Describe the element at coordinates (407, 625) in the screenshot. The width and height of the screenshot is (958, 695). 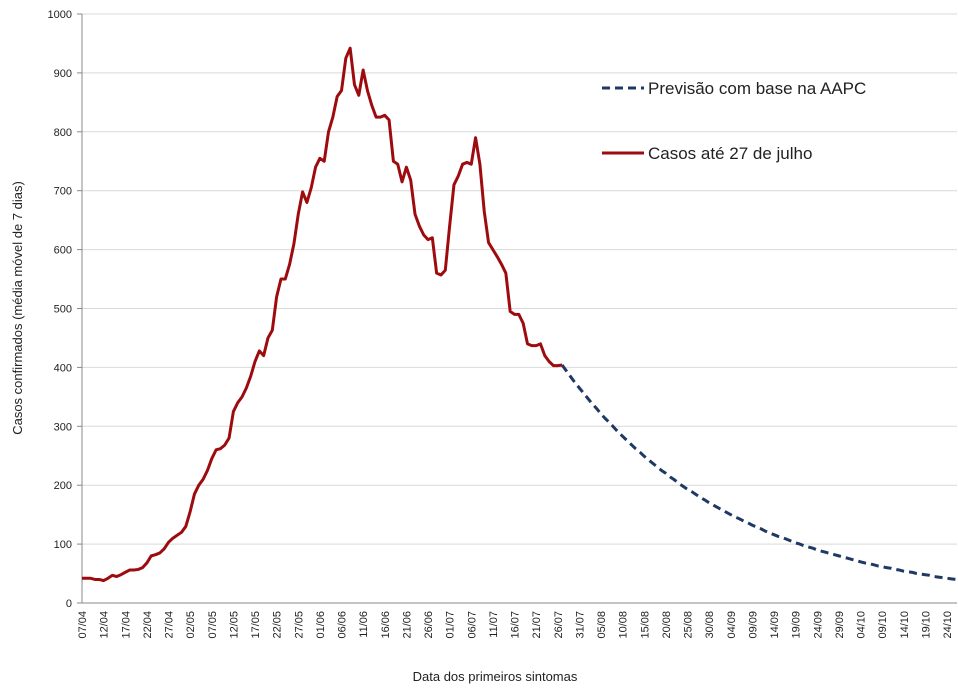
I see `x-tick-label: 21/06` at that location.